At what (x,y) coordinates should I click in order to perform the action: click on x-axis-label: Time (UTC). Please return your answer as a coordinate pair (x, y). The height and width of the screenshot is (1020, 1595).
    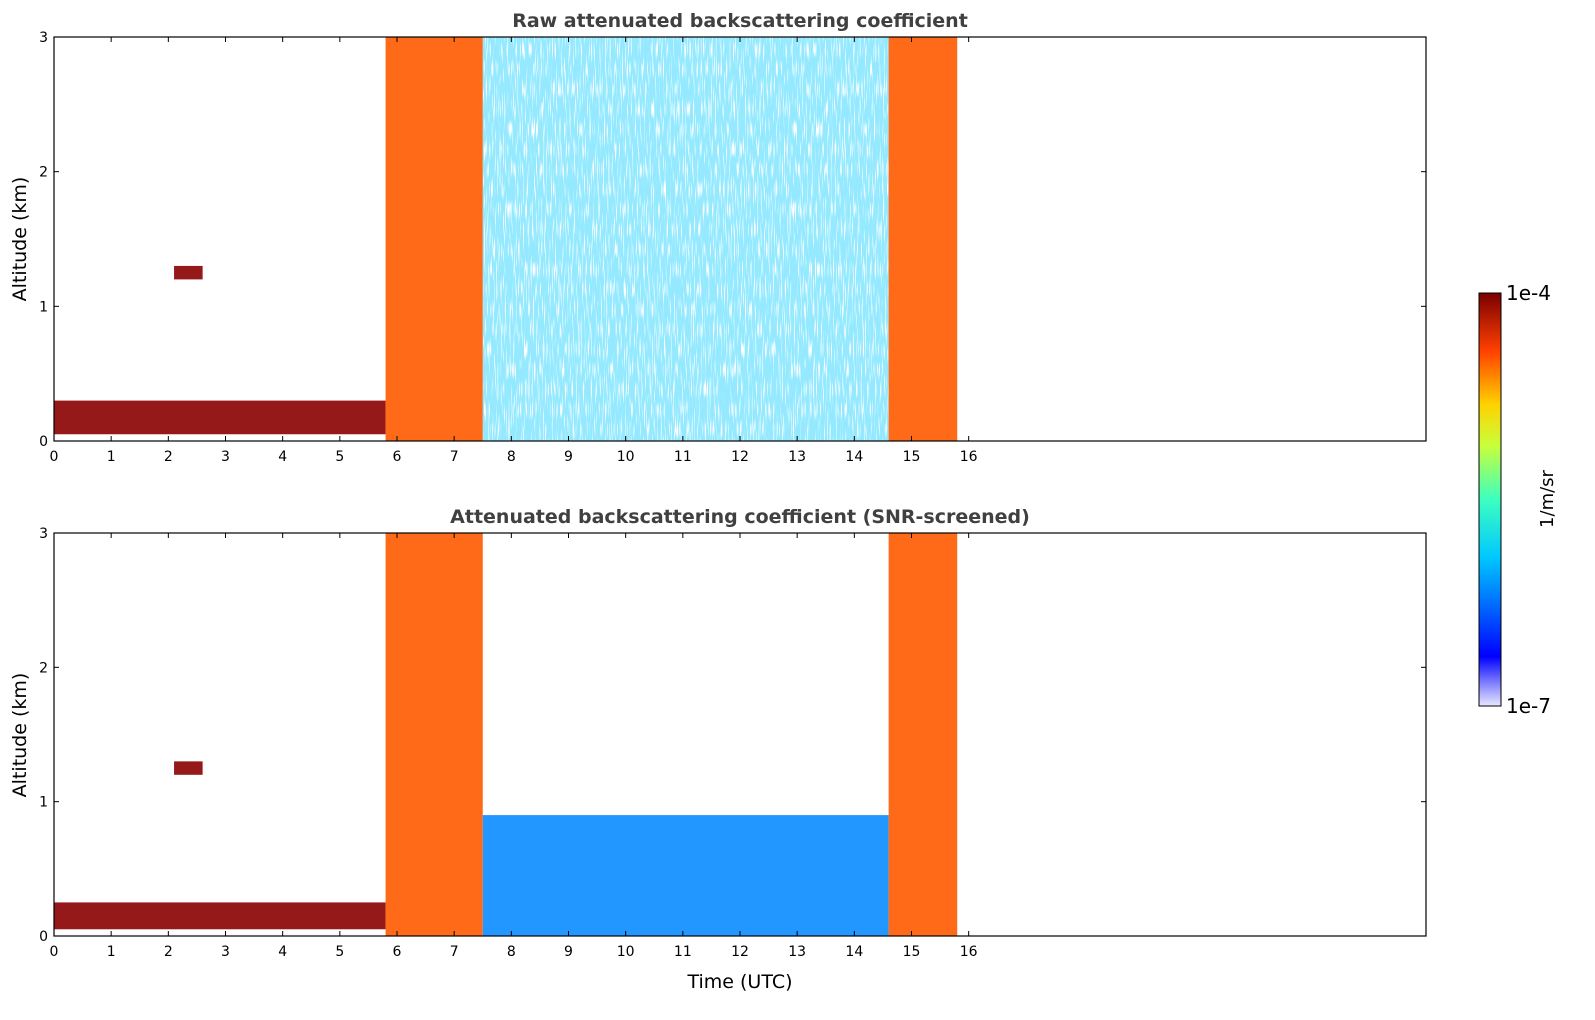
    Looking at the image, I should click on (739, 982).